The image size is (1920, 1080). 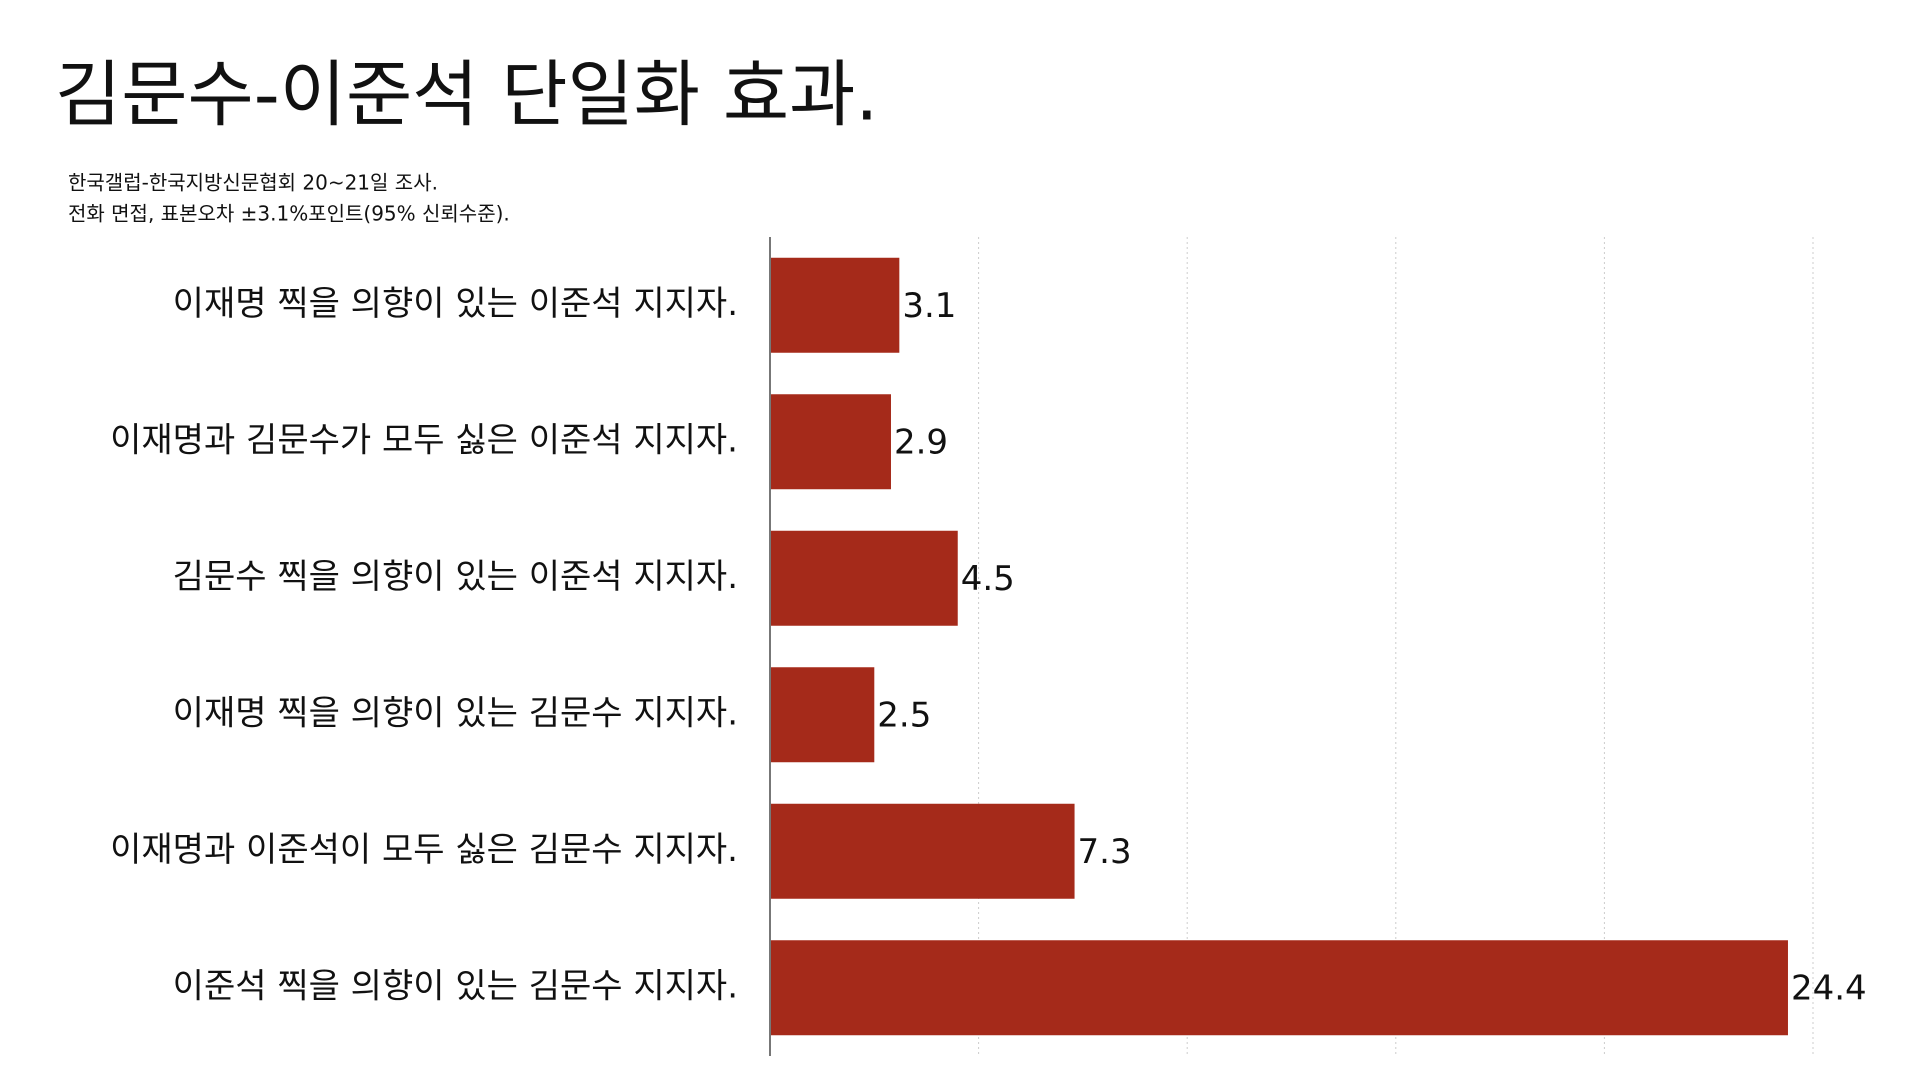 I want to click on value-label: 7.3, so click(x=1105, y=852).